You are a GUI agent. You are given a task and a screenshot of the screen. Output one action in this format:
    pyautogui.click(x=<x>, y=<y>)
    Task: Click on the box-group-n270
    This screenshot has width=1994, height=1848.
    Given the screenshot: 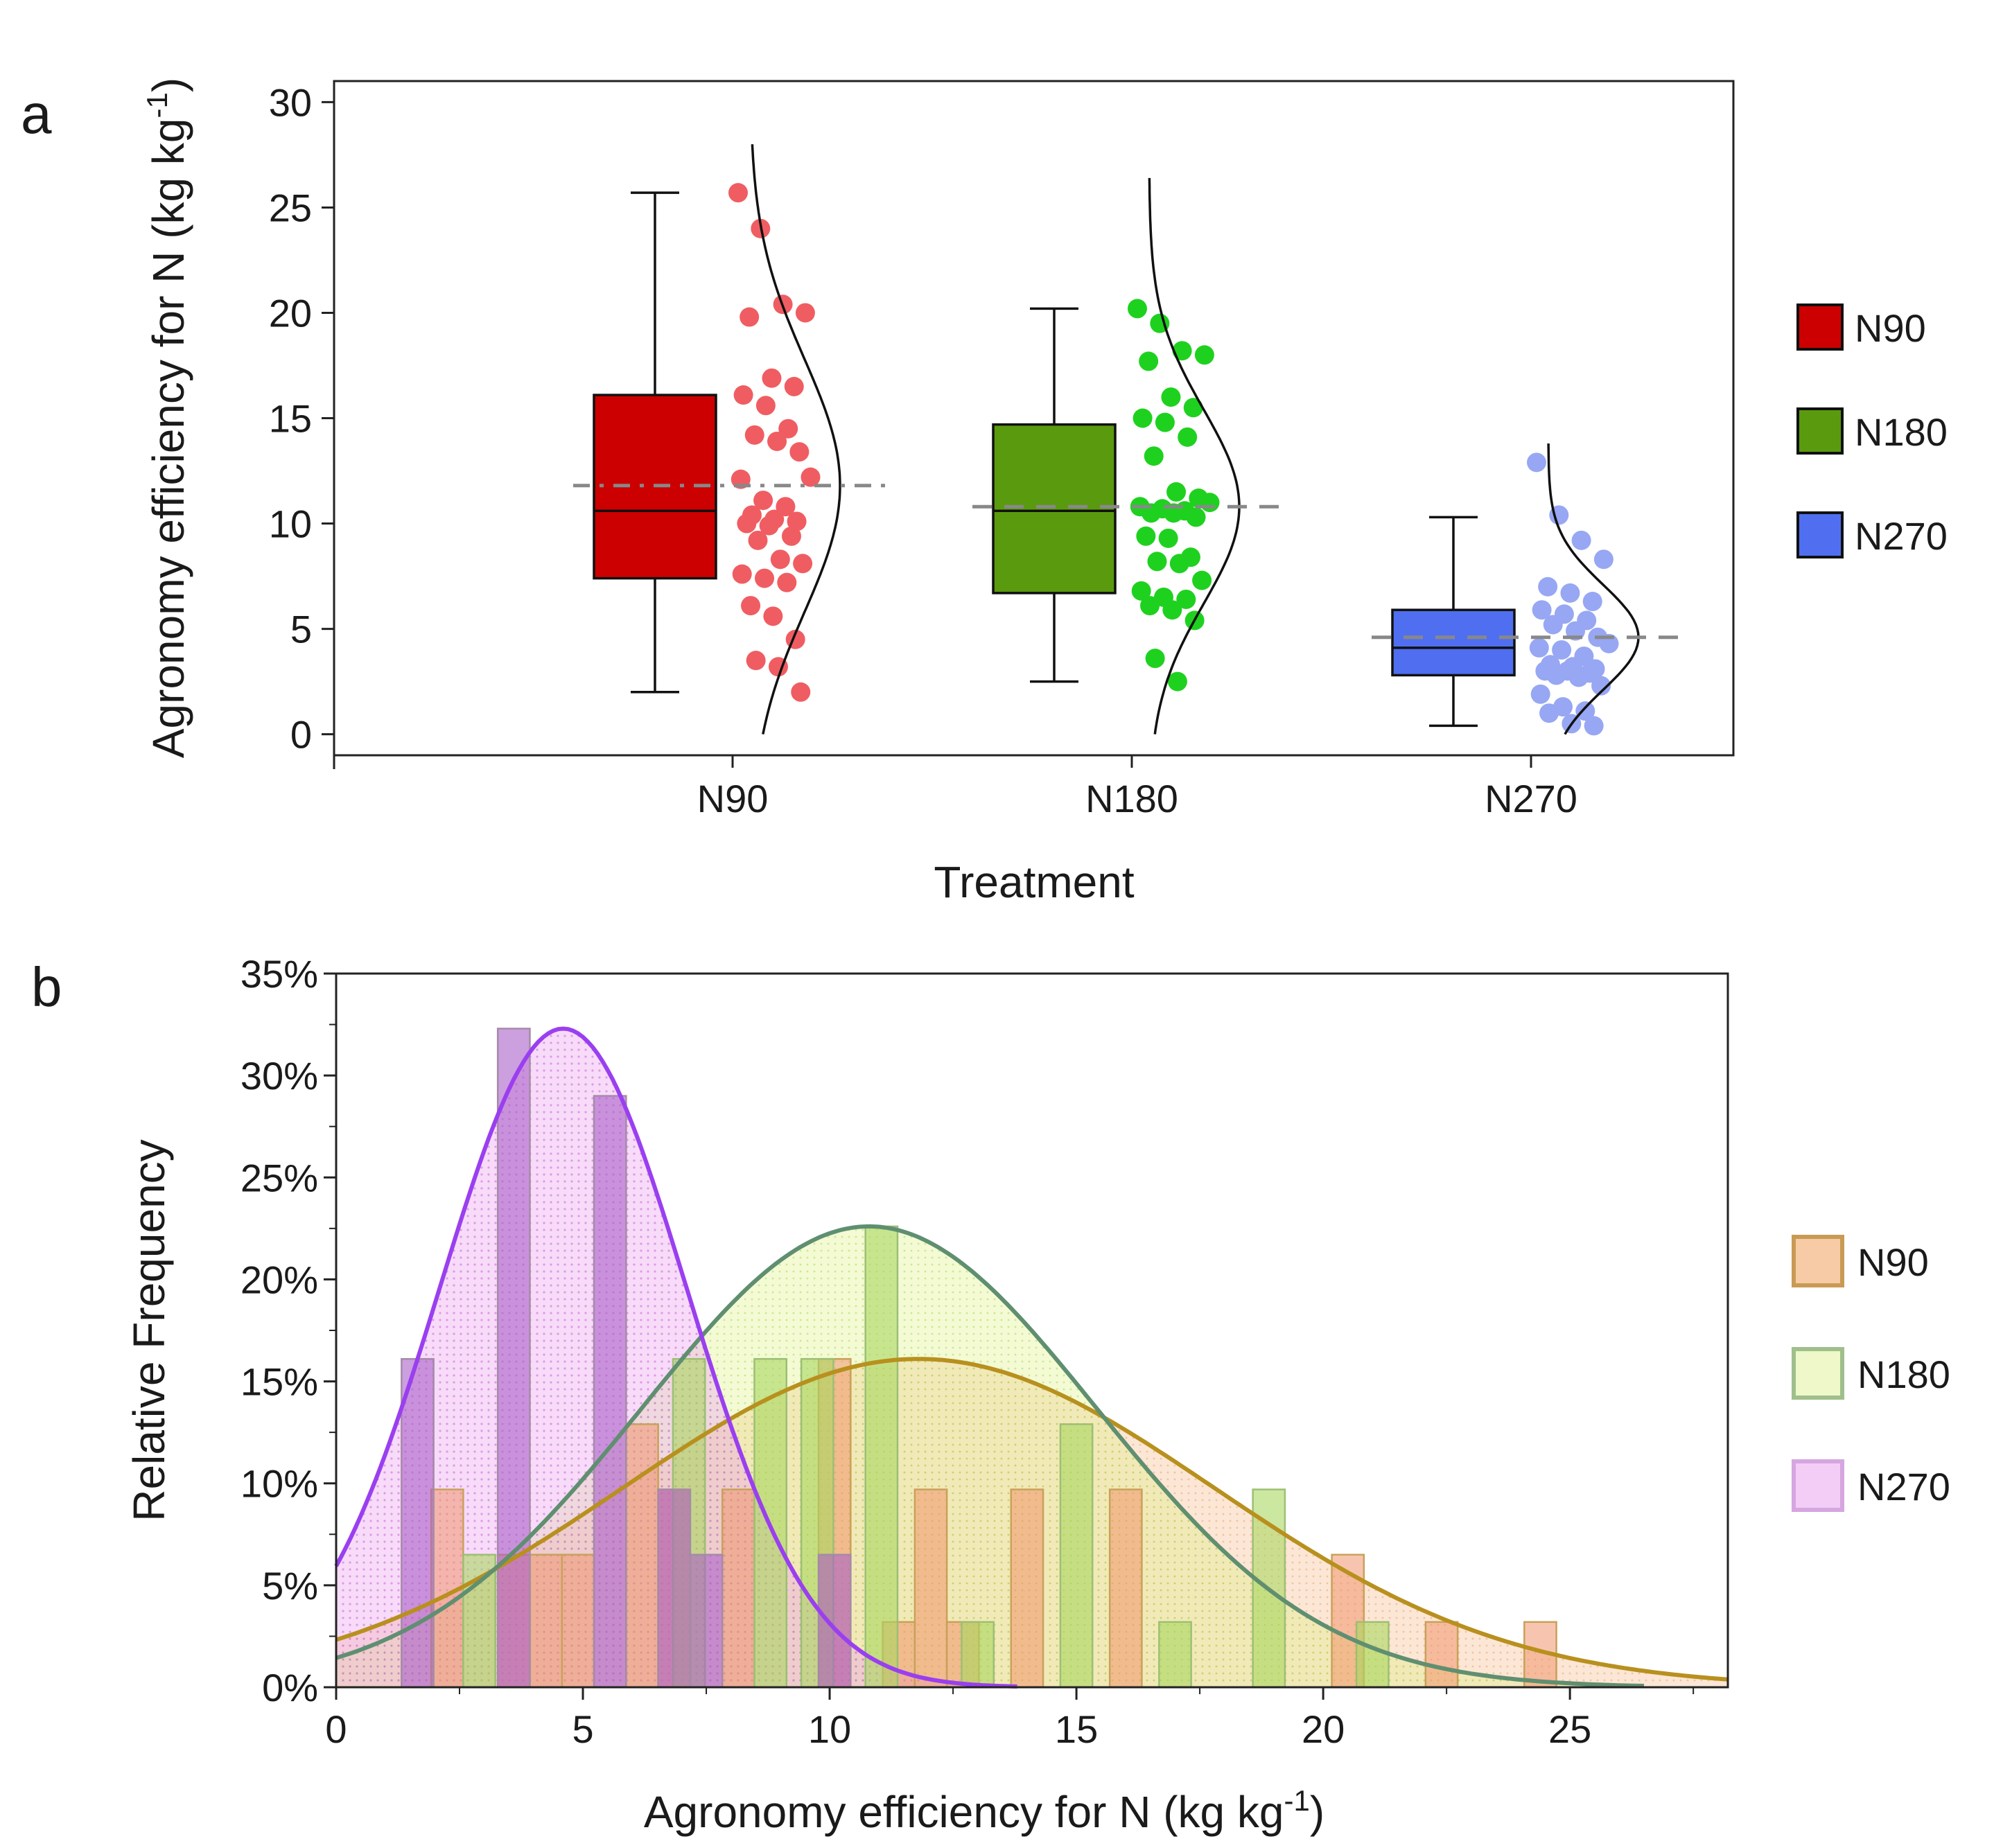 What is the action you would take?
    pyautogui.click(x=1531, y=589)
    